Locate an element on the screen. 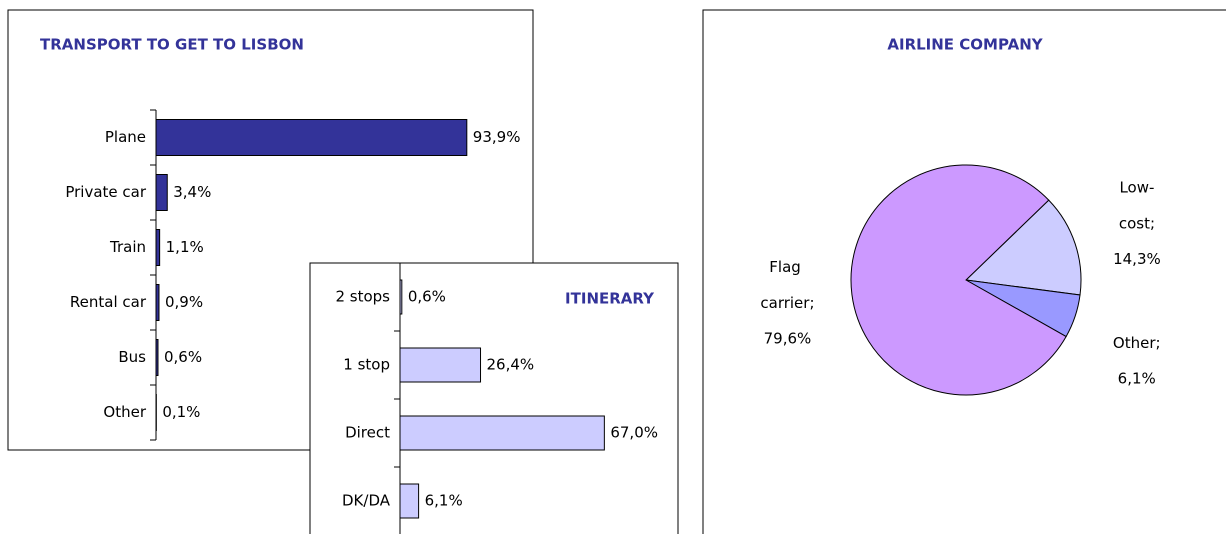  chart-title: TRANSPORT TO GET TO LISBON is located at coordinates (172, 45).